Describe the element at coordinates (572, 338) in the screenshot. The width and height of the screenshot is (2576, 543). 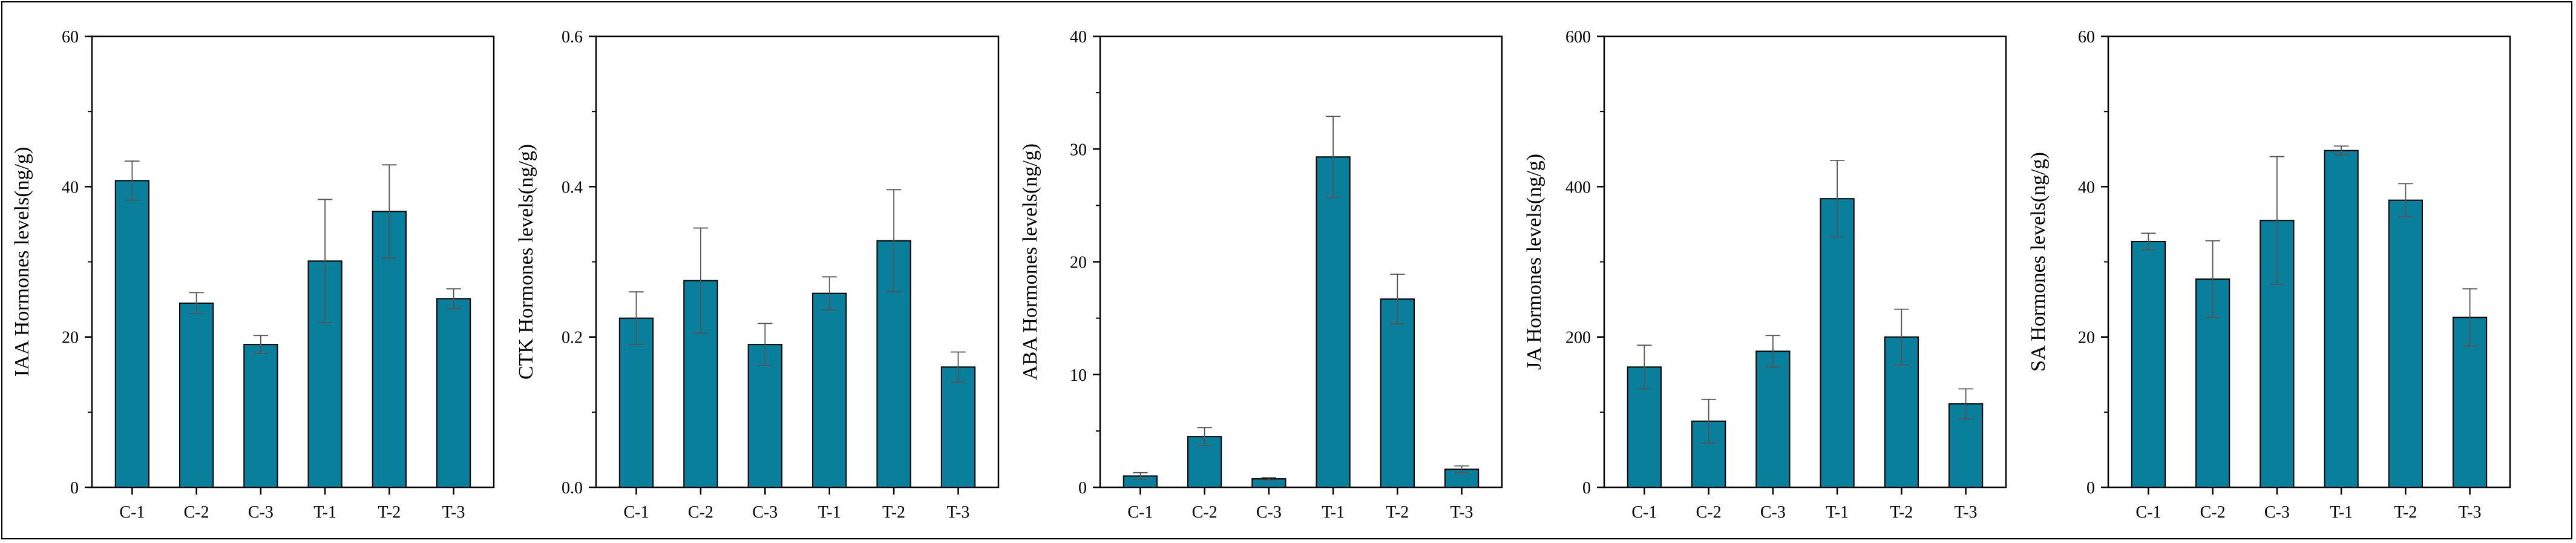
I see `y-tick-label: 0.2` at that location.